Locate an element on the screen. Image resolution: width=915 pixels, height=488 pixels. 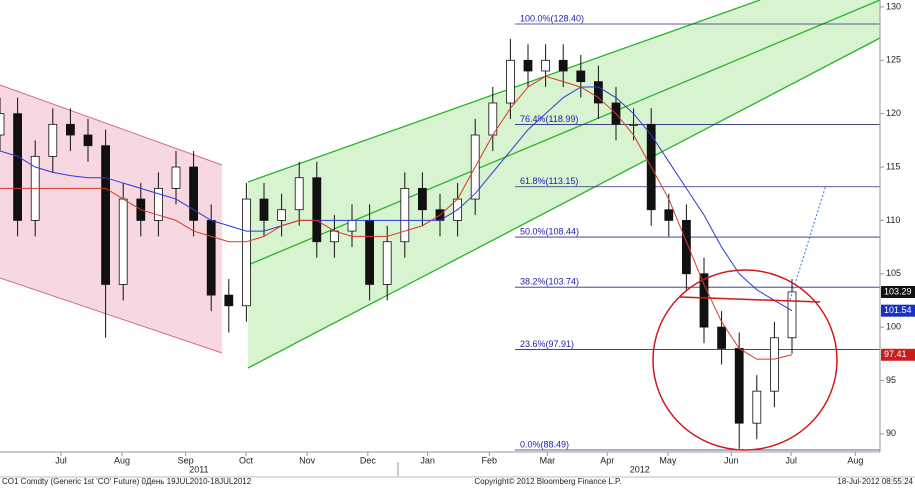
x-tick-label: Apr is located at coordinates (607, 460).